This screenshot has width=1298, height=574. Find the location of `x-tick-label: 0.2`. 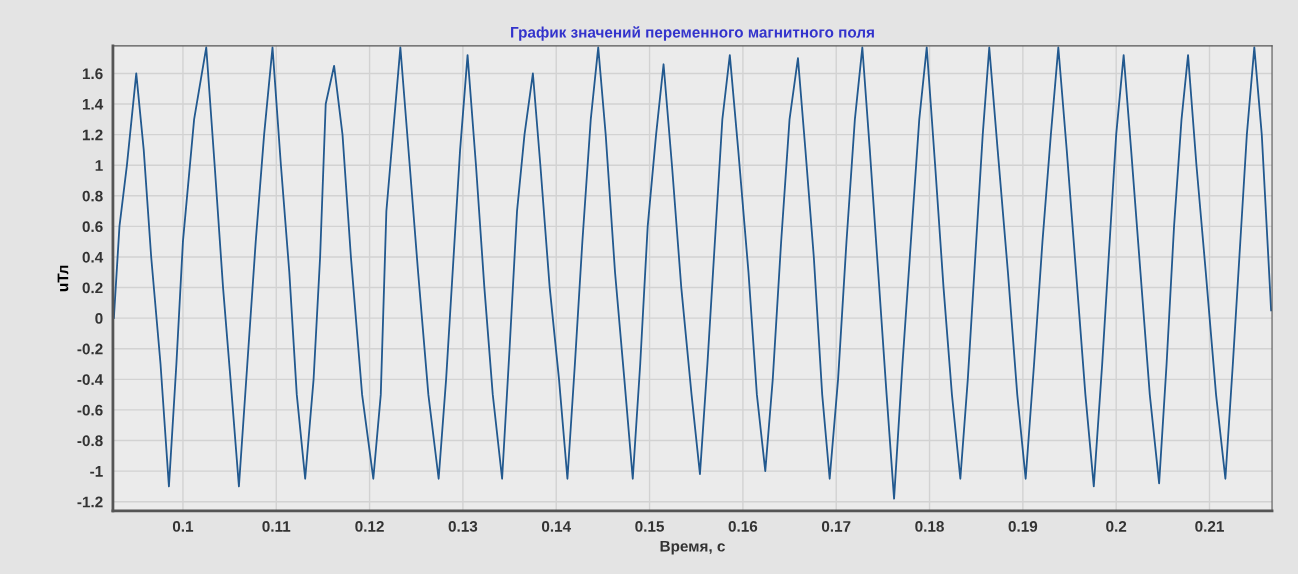

x-tick-label: 0.2 is located at coordinates (1116, 526).